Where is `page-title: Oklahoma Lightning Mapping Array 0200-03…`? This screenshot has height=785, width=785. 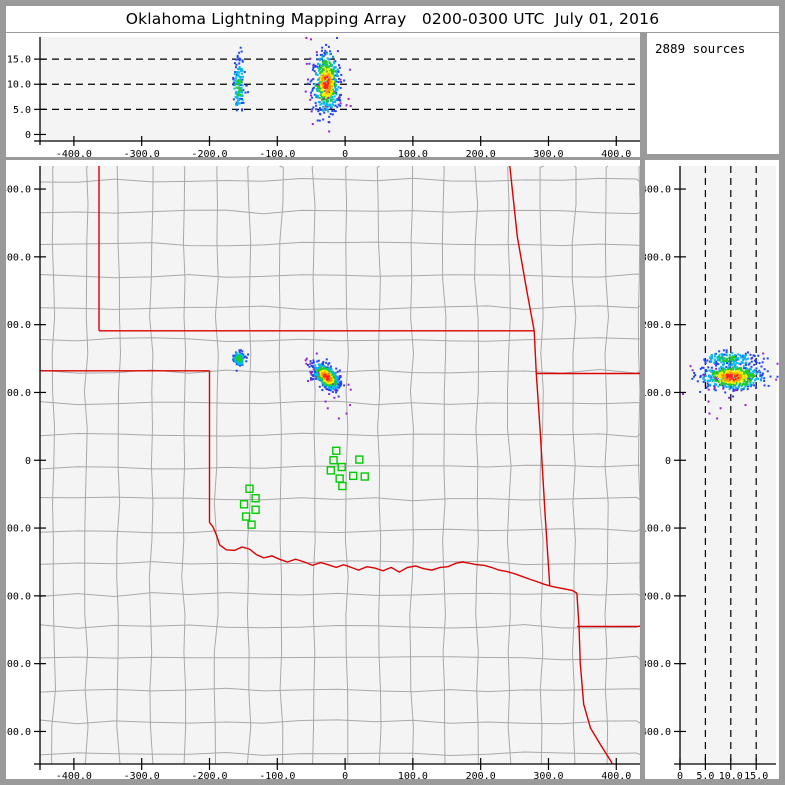 page-title: Oklahoma Lightning Mapping Array 0200-03… is located at coordinates (392, 19).